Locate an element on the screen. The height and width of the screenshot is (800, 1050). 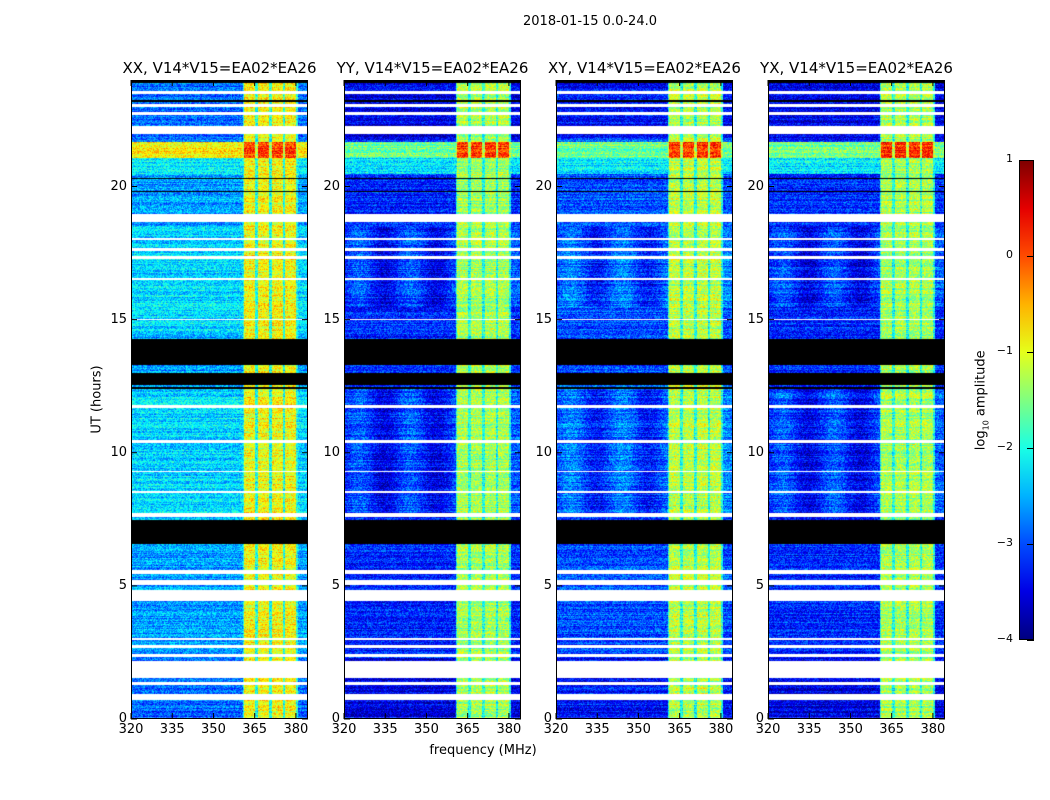
panel-title: XX, V14*V15=EA02*EA26 is located at coordinates (219, 68).